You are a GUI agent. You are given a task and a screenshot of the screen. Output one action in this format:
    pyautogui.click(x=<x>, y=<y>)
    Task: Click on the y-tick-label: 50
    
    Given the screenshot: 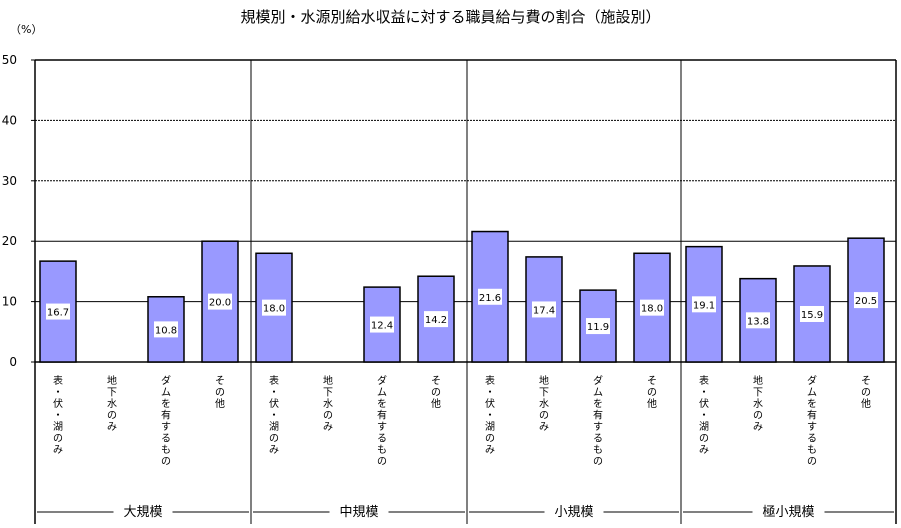 What is the action you would take?
    pyautogui.click(x=9, y=60)
    